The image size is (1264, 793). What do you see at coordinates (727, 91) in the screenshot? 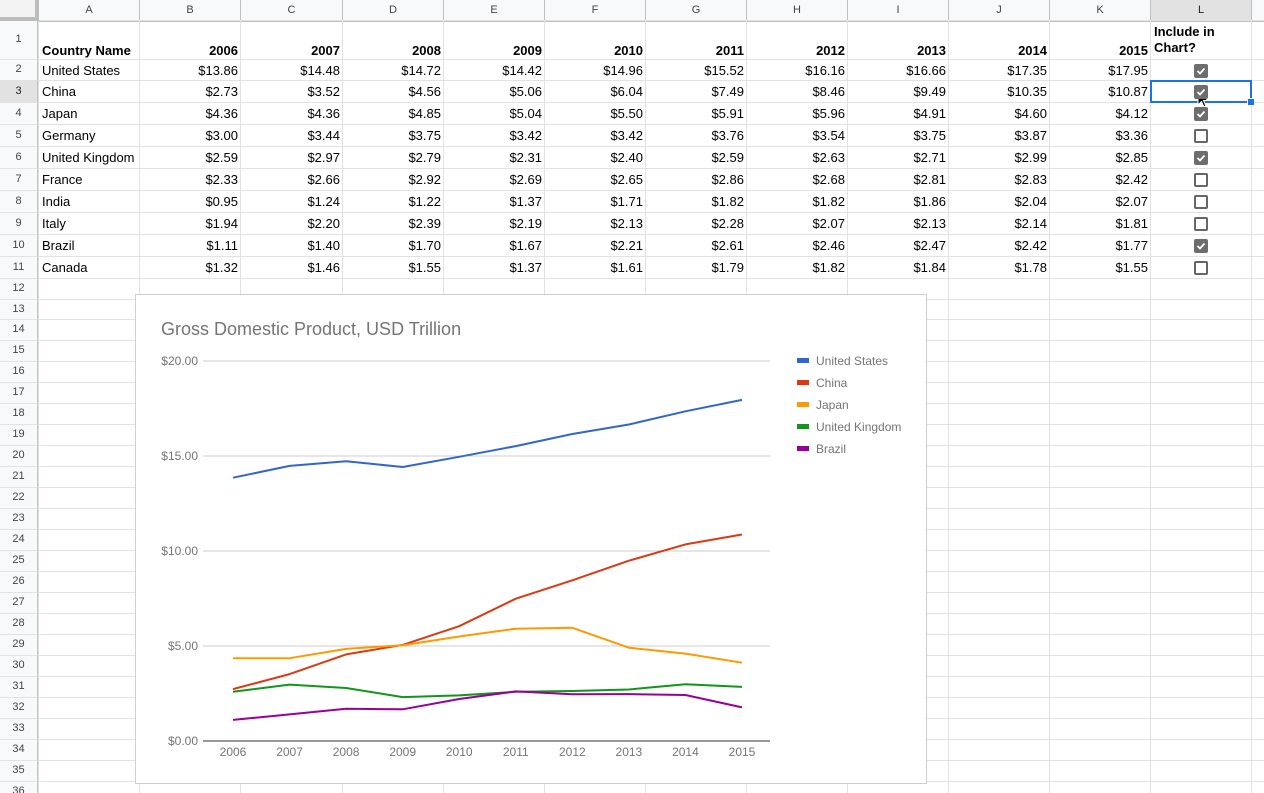
I see `gdp-value-cell: $7.49` at bounding box center [727, 91].